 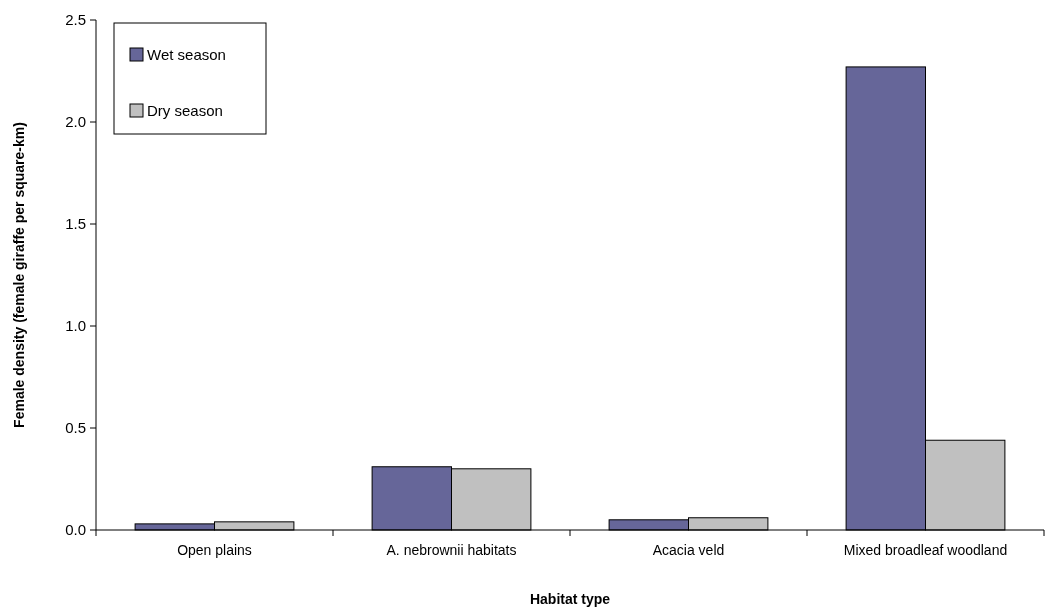 I want to click on y-tick-label: 2.5, so click(x=75, y=20).